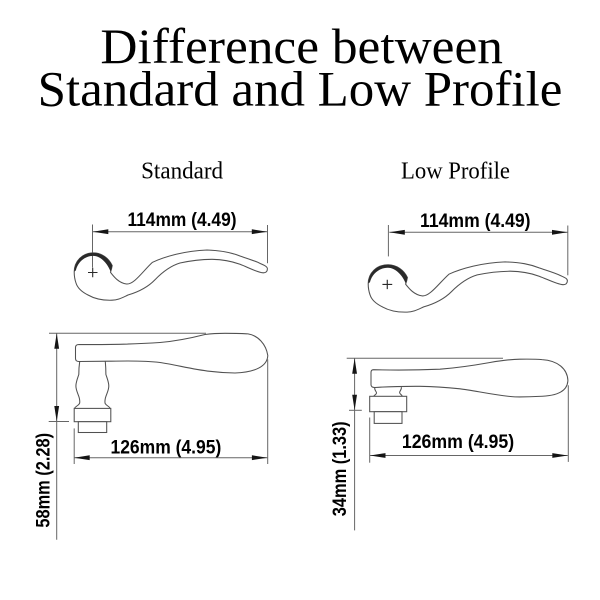 This screenshot has height=600, width=600. What do you see at coordinates (340, 468) in the screenshot?
I see `svg-text: 34mm (1.33)` at bounding box center [340, 468].